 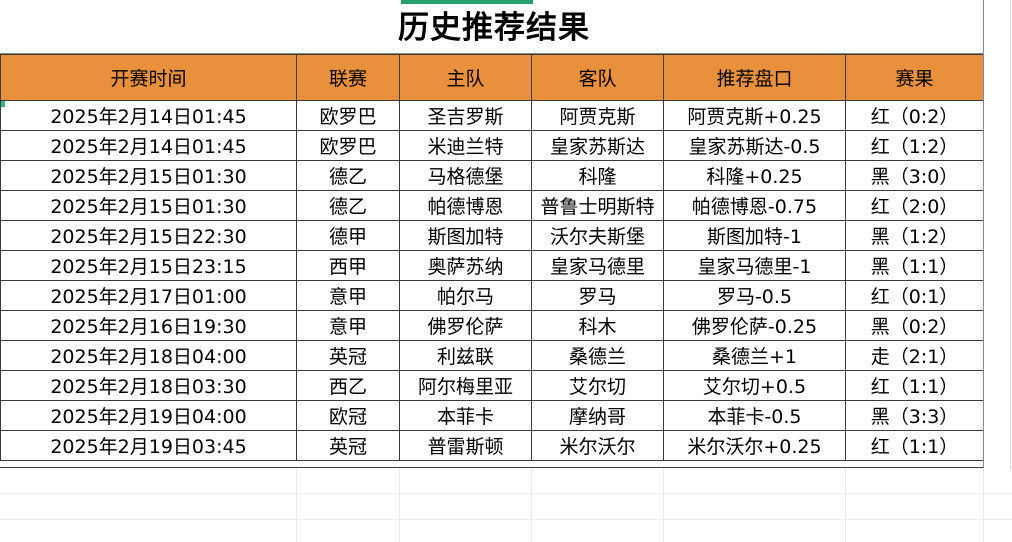 I want to click on table-row: 2025年2月16日19:30 意甲 佛罗伦萨 科木 佛罗伦萨-0.25 黑（0:2）, so click(x=492, y=325).